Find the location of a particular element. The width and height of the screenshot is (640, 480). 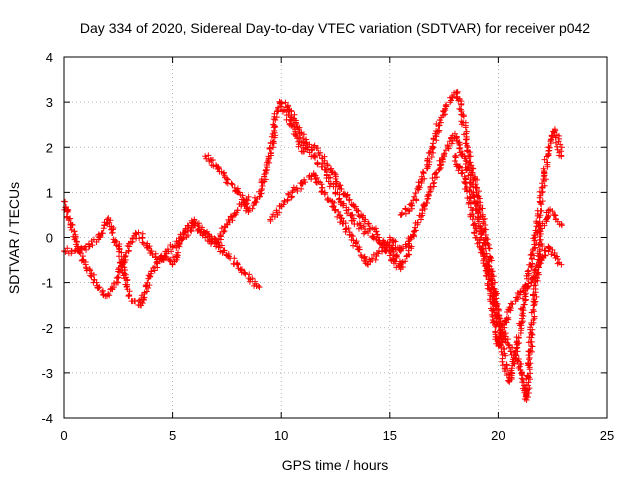

x-axis-label: GPS time / hours is located at coordinates (335, 465).